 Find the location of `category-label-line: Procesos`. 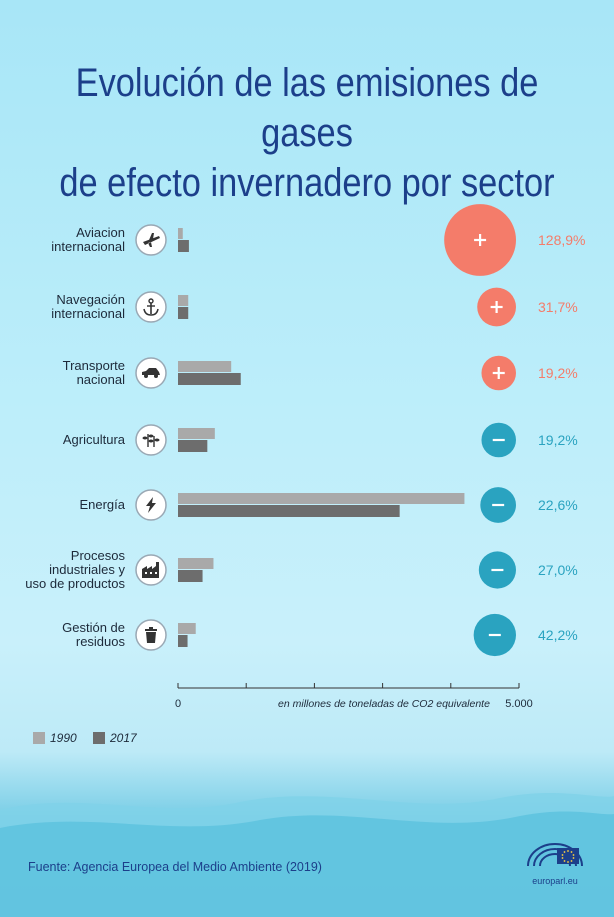

category-label-line: Procesos is located at coordinates (98, 555).